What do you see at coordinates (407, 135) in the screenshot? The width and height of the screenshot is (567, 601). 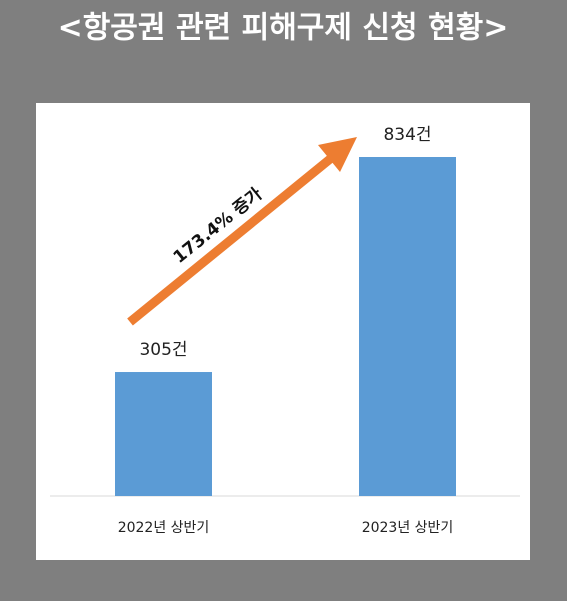 I see `value-label: 834건` at bounding box center [407, 135].